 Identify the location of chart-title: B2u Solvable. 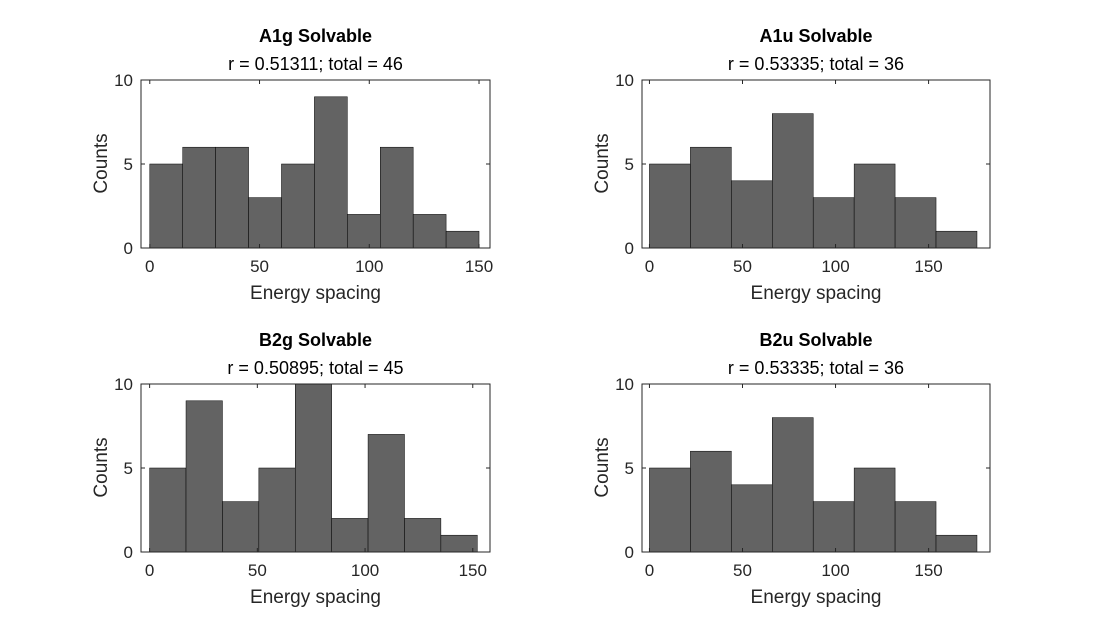
(815, 340).